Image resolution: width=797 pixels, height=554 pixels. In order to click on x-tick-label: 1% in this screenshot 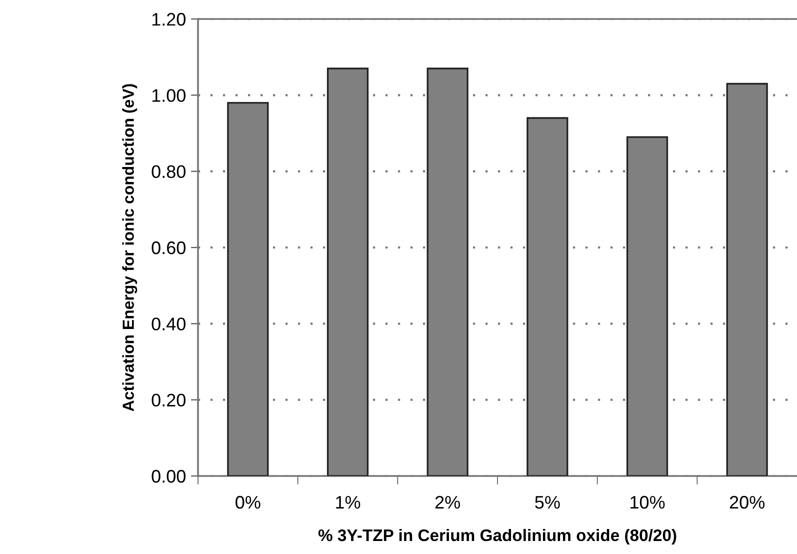, I will do `click(348, 502)`.